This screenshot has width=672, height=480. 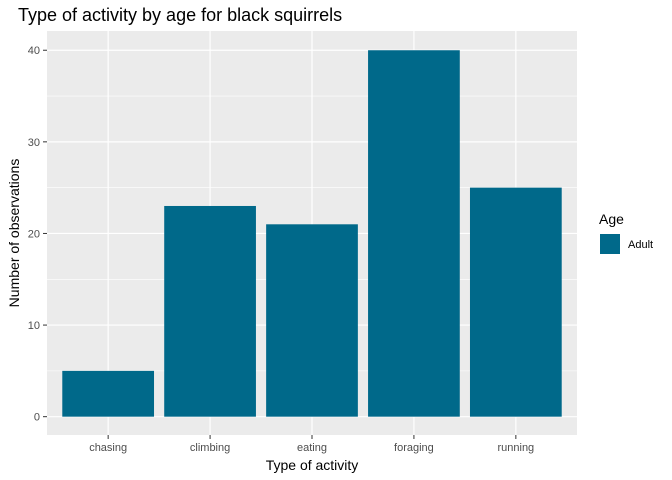 What do you see at coordinates (34, 143) in the screenshot?
I see `y-tick-label: 30` at bounding box center [34, 143].